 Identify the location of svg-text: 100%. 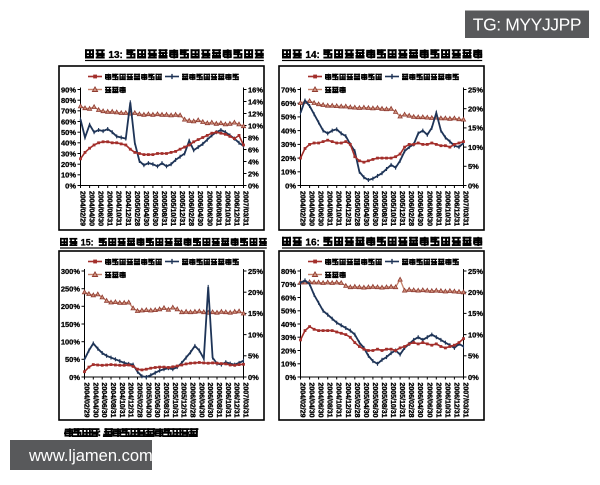
(71, 342).